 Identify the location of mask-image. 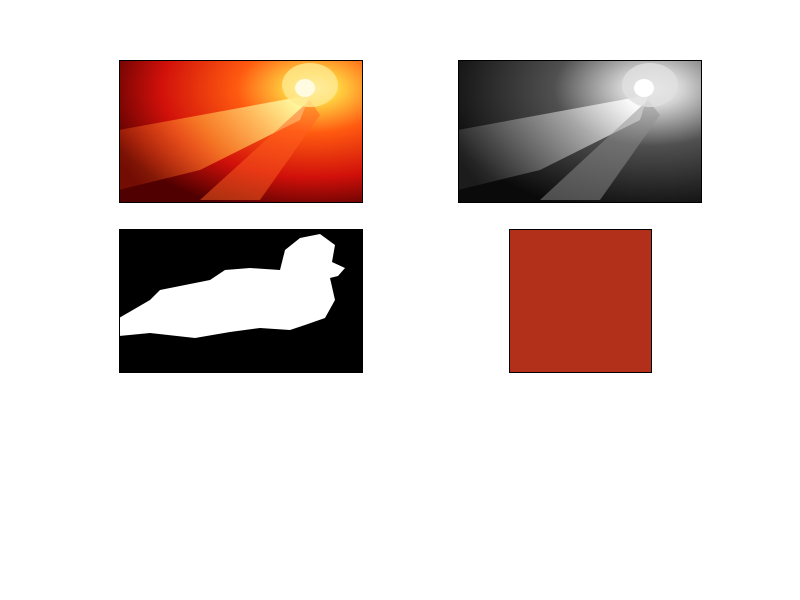
(240, 300).